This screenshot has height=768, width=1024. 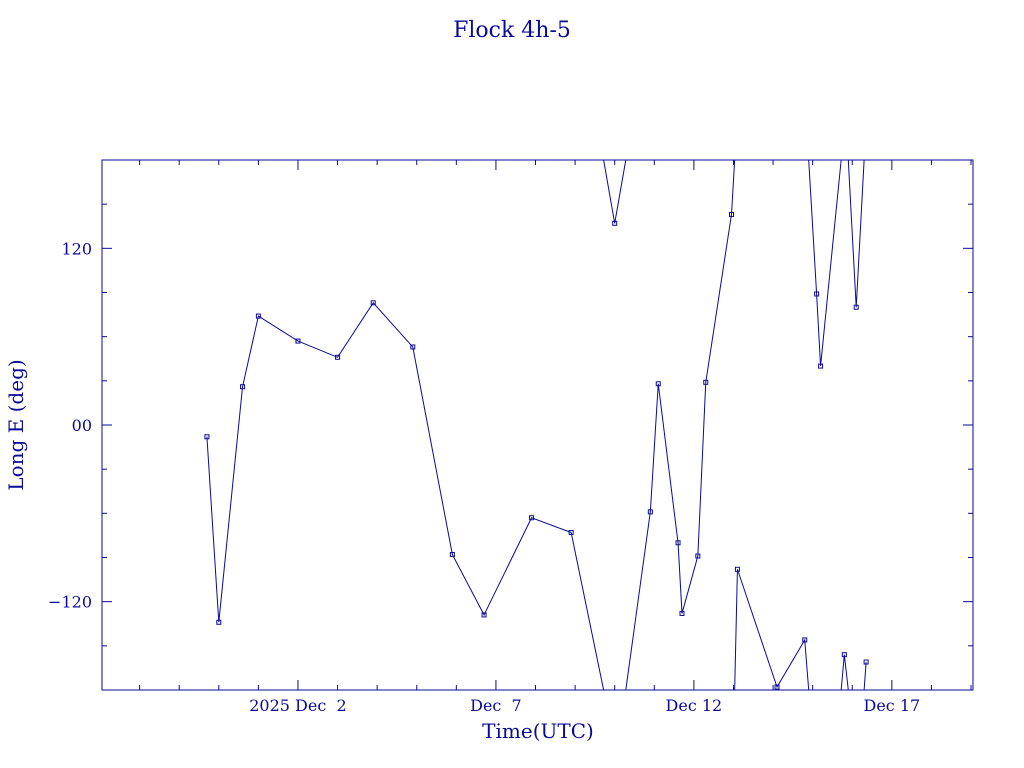 What do you see at coordinates (694, 705) in the screenshot?
I see `x-tick-label: Dec 12` at bounding box center [694, 705].